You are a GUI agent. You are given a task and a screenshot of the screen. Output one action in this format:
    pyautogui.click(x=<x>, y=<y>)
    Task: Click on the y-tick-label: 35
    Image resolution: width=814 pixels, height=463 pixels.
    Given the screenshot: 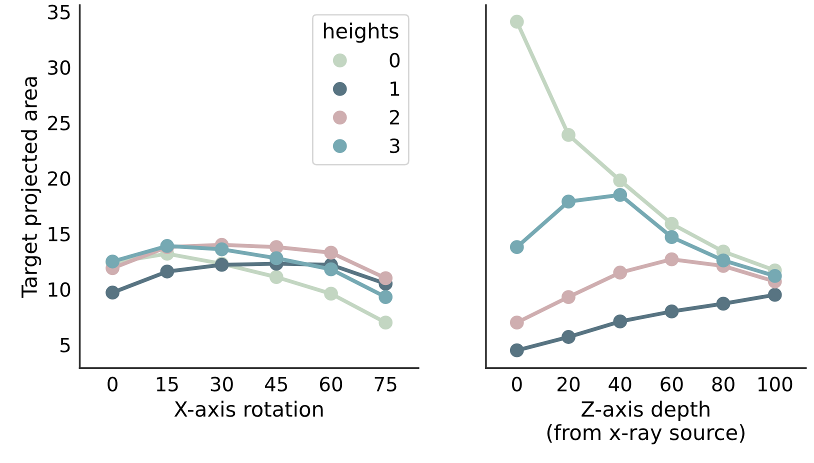 What is the action you would take?
    pyautogui.click(x=59, y=12)
    